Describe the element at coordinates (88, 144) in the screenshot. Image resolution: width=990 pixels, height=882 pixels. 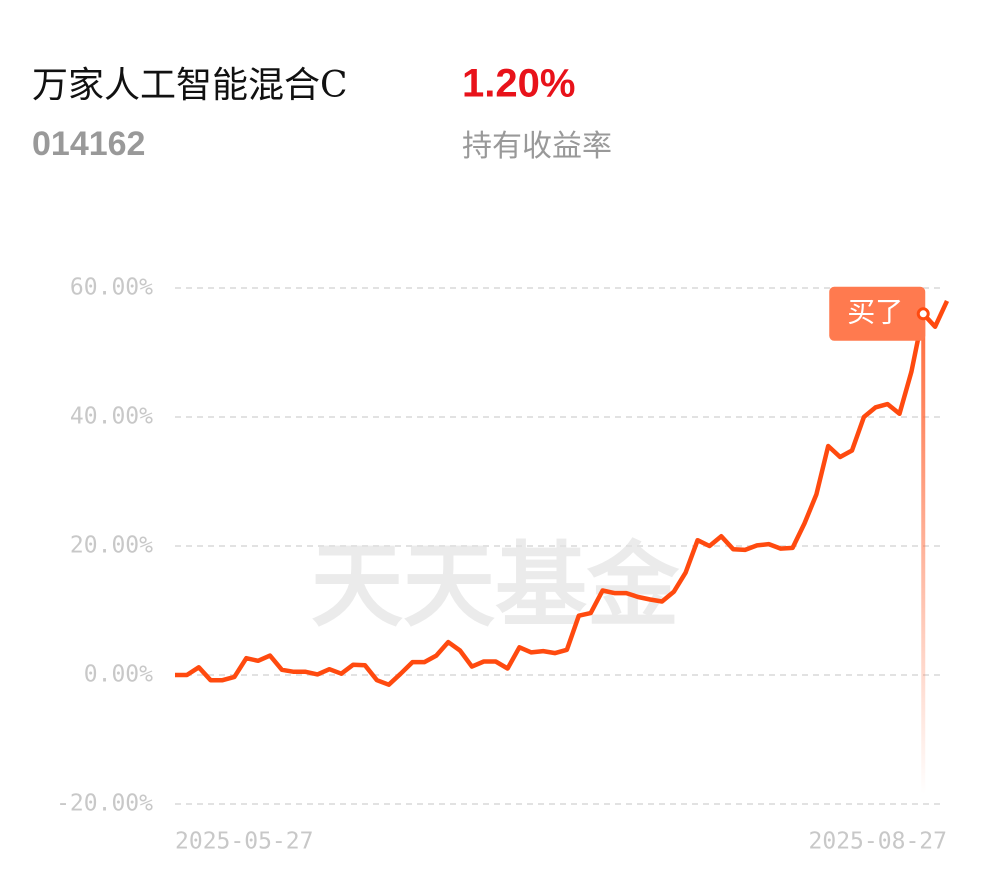
I see `fund-code: 014162` at that location.